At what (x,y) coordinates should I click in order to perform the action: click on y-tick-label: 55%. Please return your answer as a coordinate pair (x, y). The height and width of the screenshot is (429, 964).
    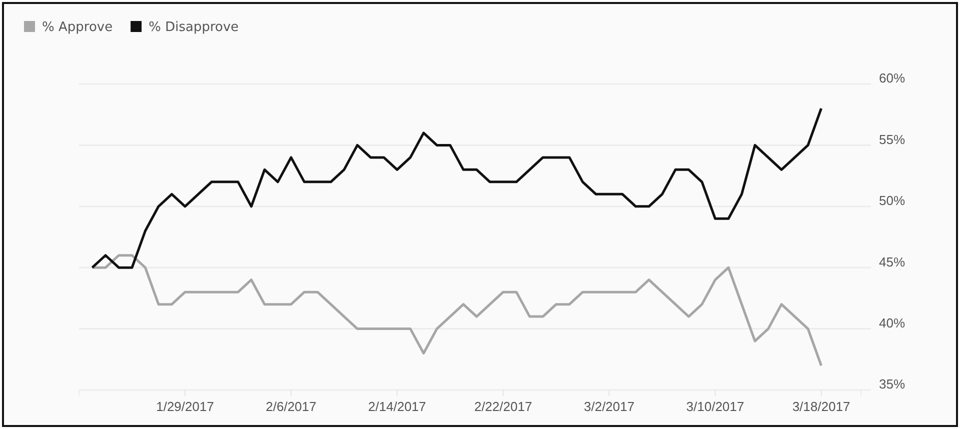
    Looking at the image, I should click on (892, 139).